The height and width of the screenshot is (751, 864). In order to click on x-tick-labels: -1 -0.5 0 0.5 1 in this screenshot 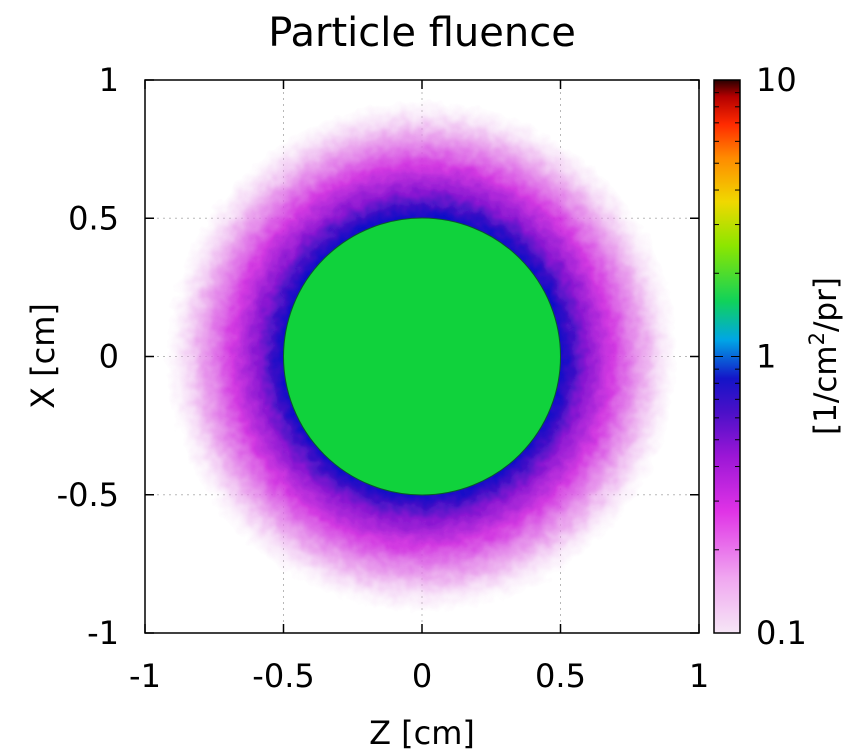, I will do `click(419, 676)`.